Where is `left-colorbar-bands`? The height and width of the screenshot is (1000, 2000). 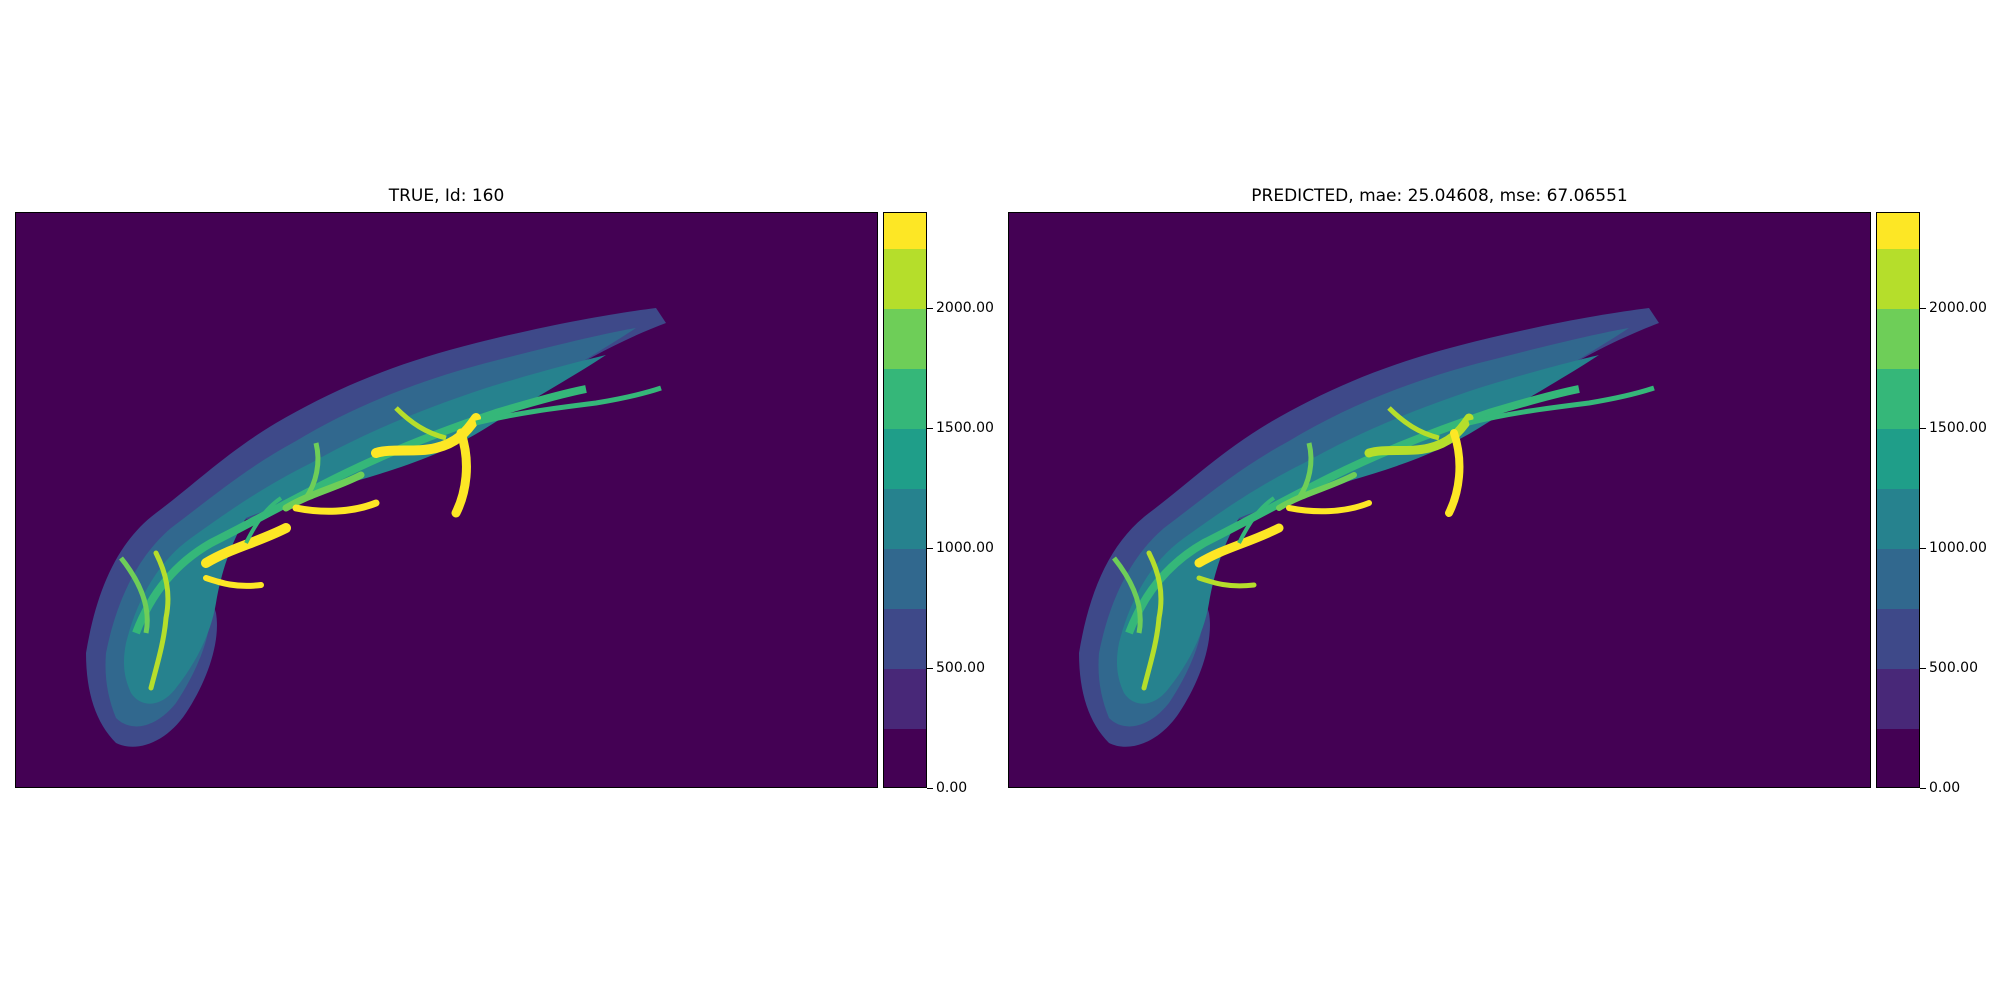
left-colorbar-bands is located at coordinates (905, 500).